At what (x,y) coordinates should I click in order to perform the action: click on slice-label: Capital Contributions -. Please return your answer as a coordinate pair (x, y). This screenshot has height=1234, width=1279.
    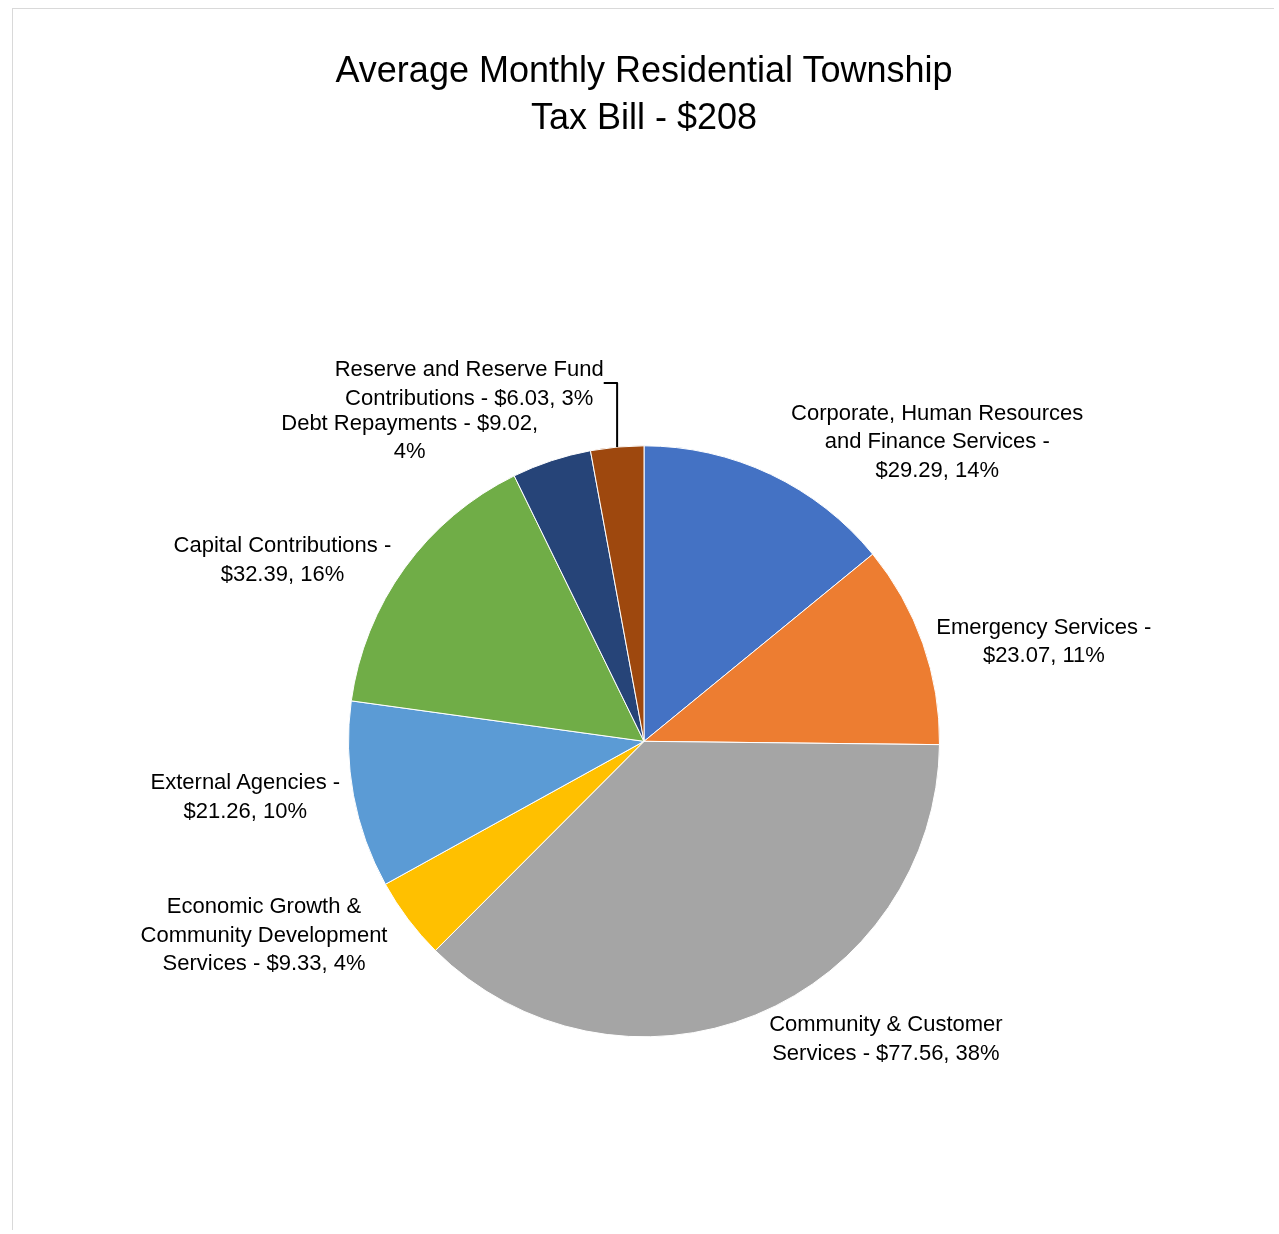
    Looking at the image, I should click on (282, 544).